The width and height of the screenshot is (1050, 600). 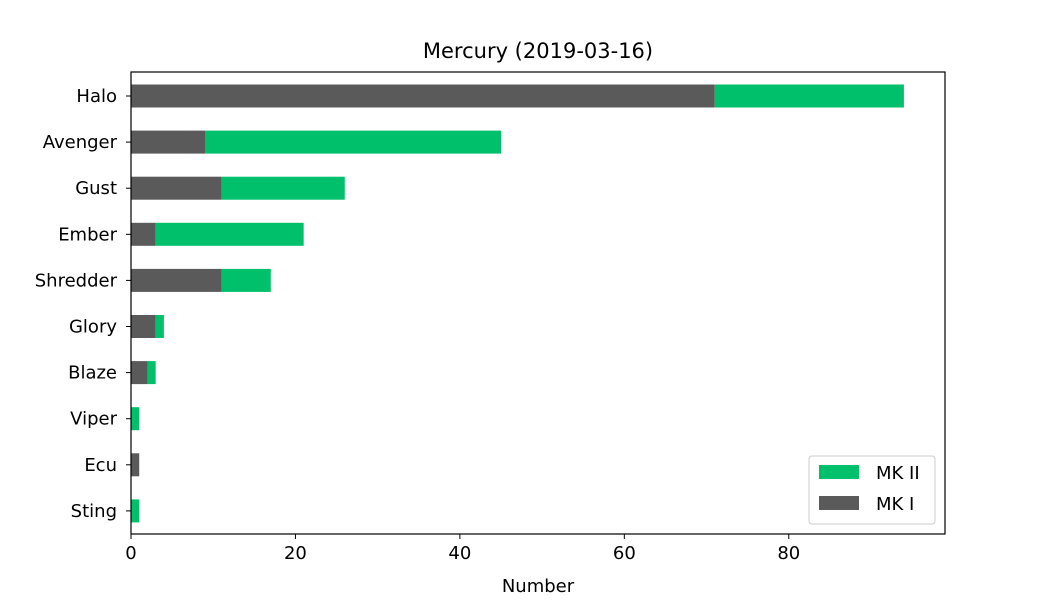 I want to click on x-tick-label-60: 60, so click(x=624, y=553).